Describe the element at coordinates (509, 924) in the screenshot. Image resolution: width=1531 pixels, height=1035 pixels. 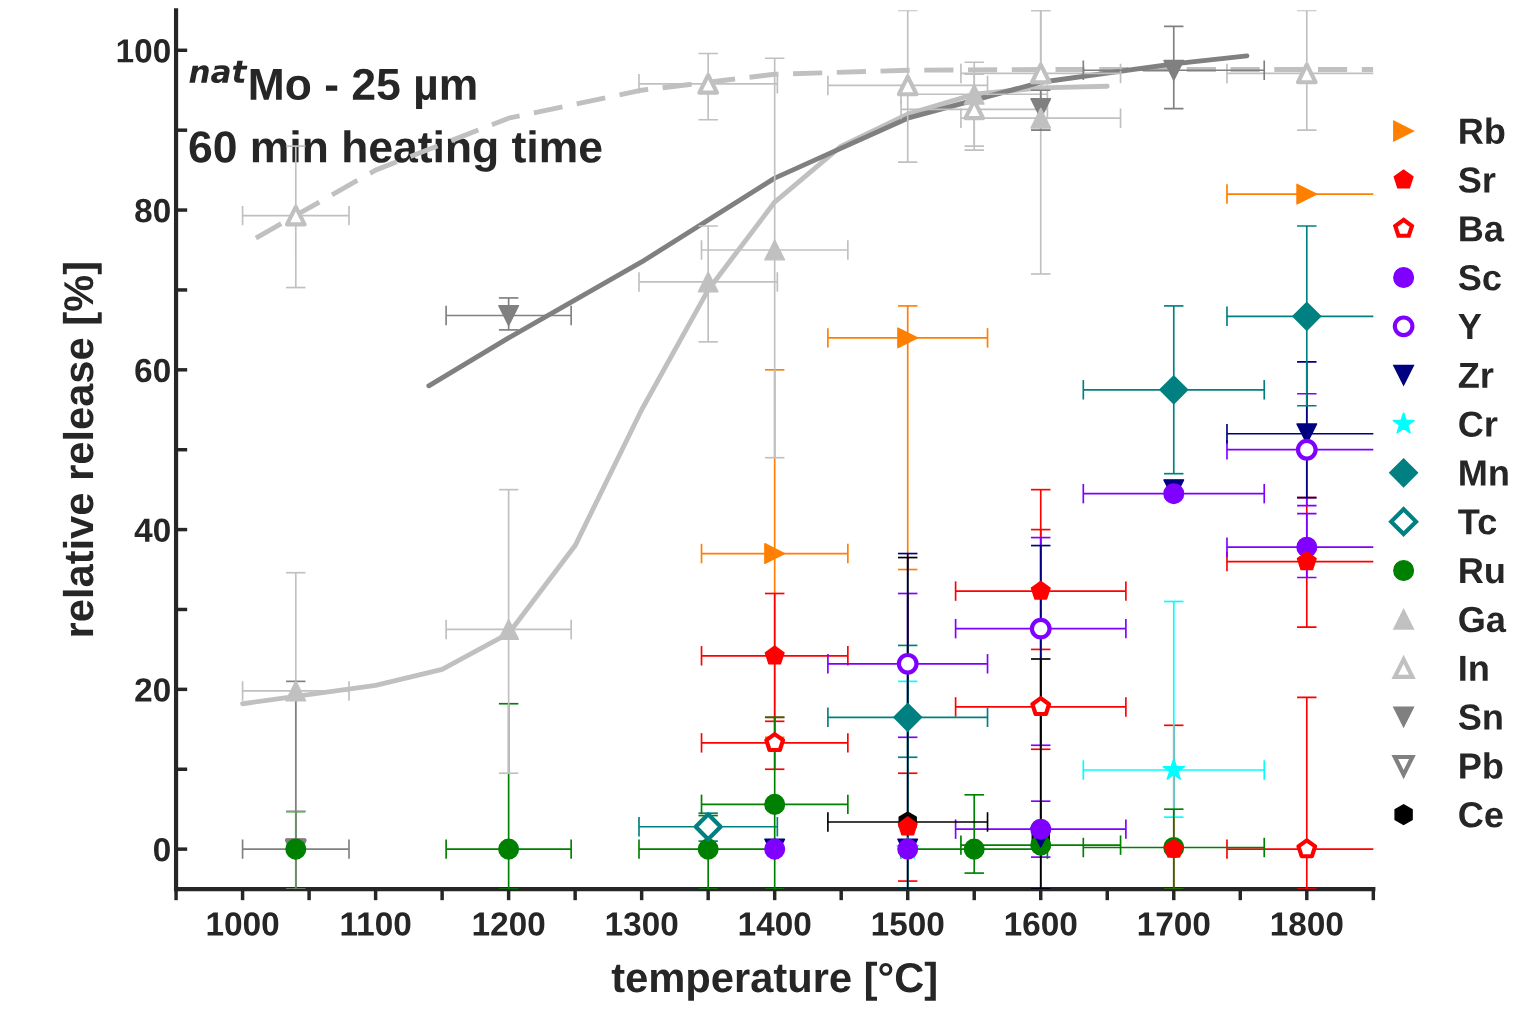
I see `x-tick-label: 1200` at that location.